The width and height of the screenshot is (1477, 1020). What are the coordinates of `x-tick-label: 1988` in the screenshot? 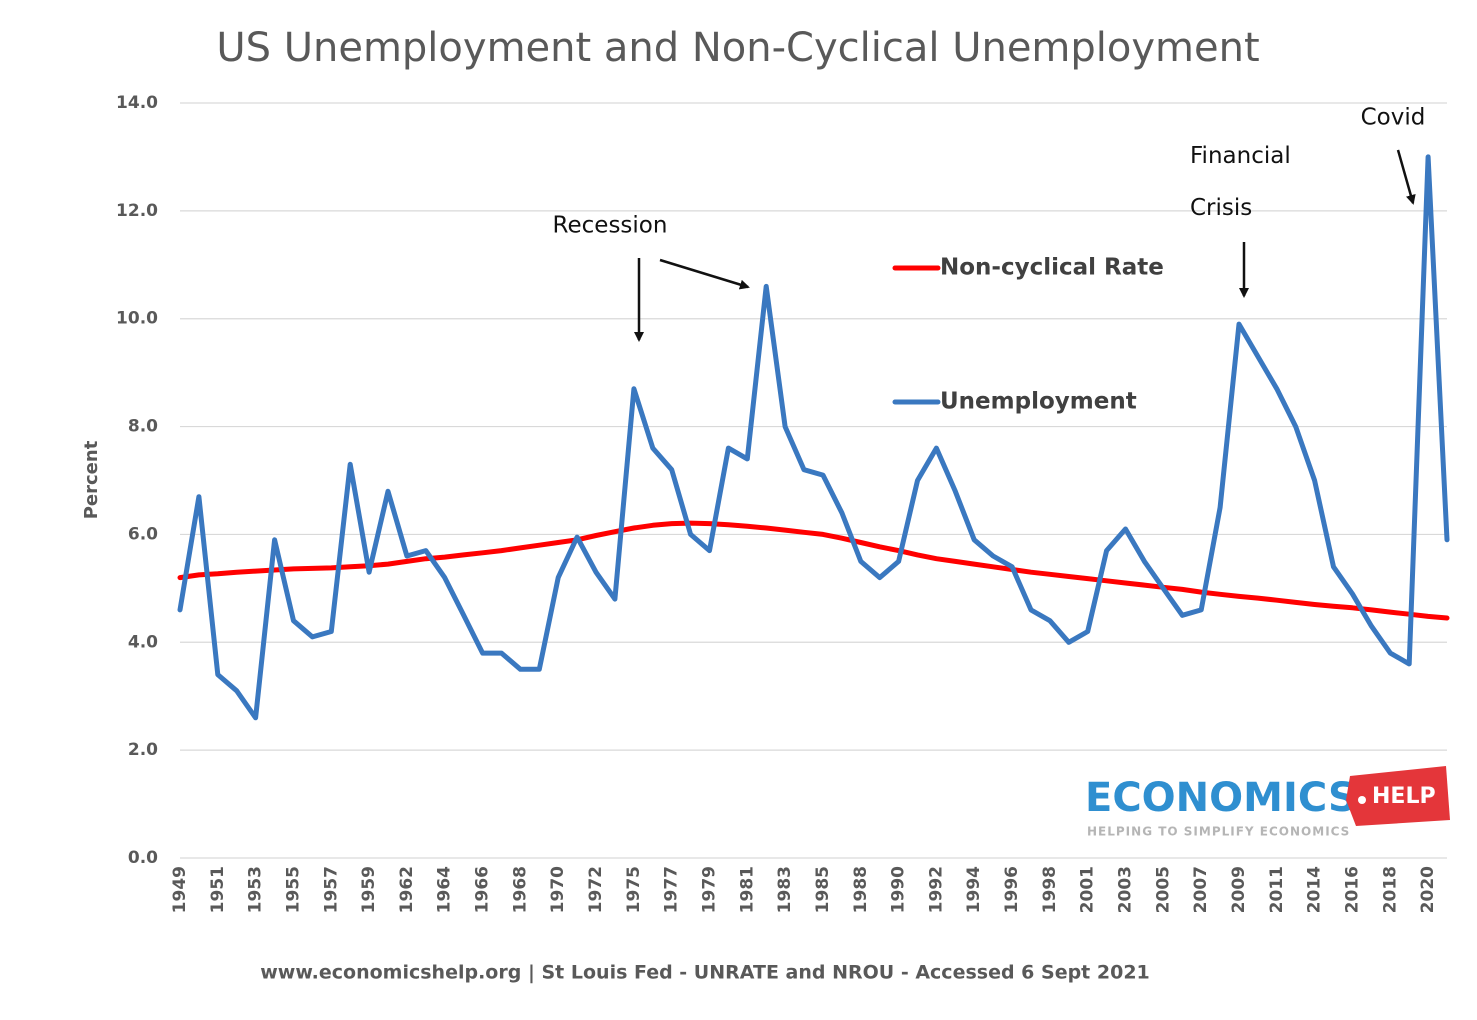 It's located at (861, 889).